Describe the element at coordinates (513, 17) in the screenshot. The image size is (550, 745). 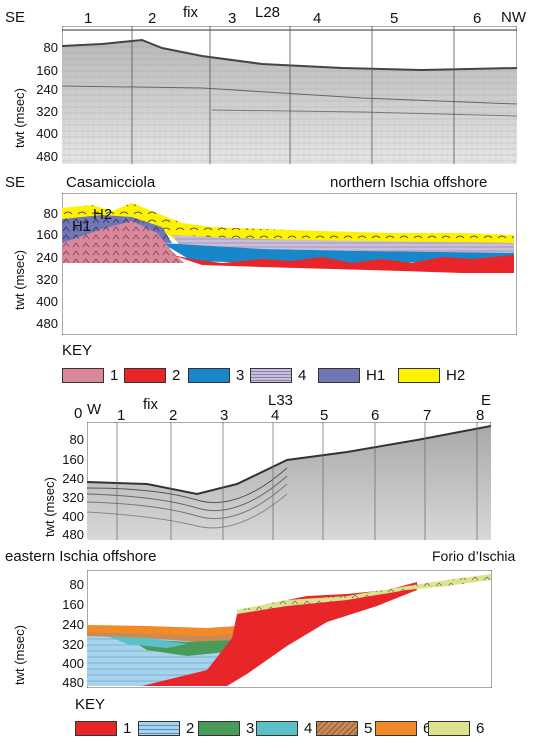
I see `panel1-right-direction: NW` at that location.